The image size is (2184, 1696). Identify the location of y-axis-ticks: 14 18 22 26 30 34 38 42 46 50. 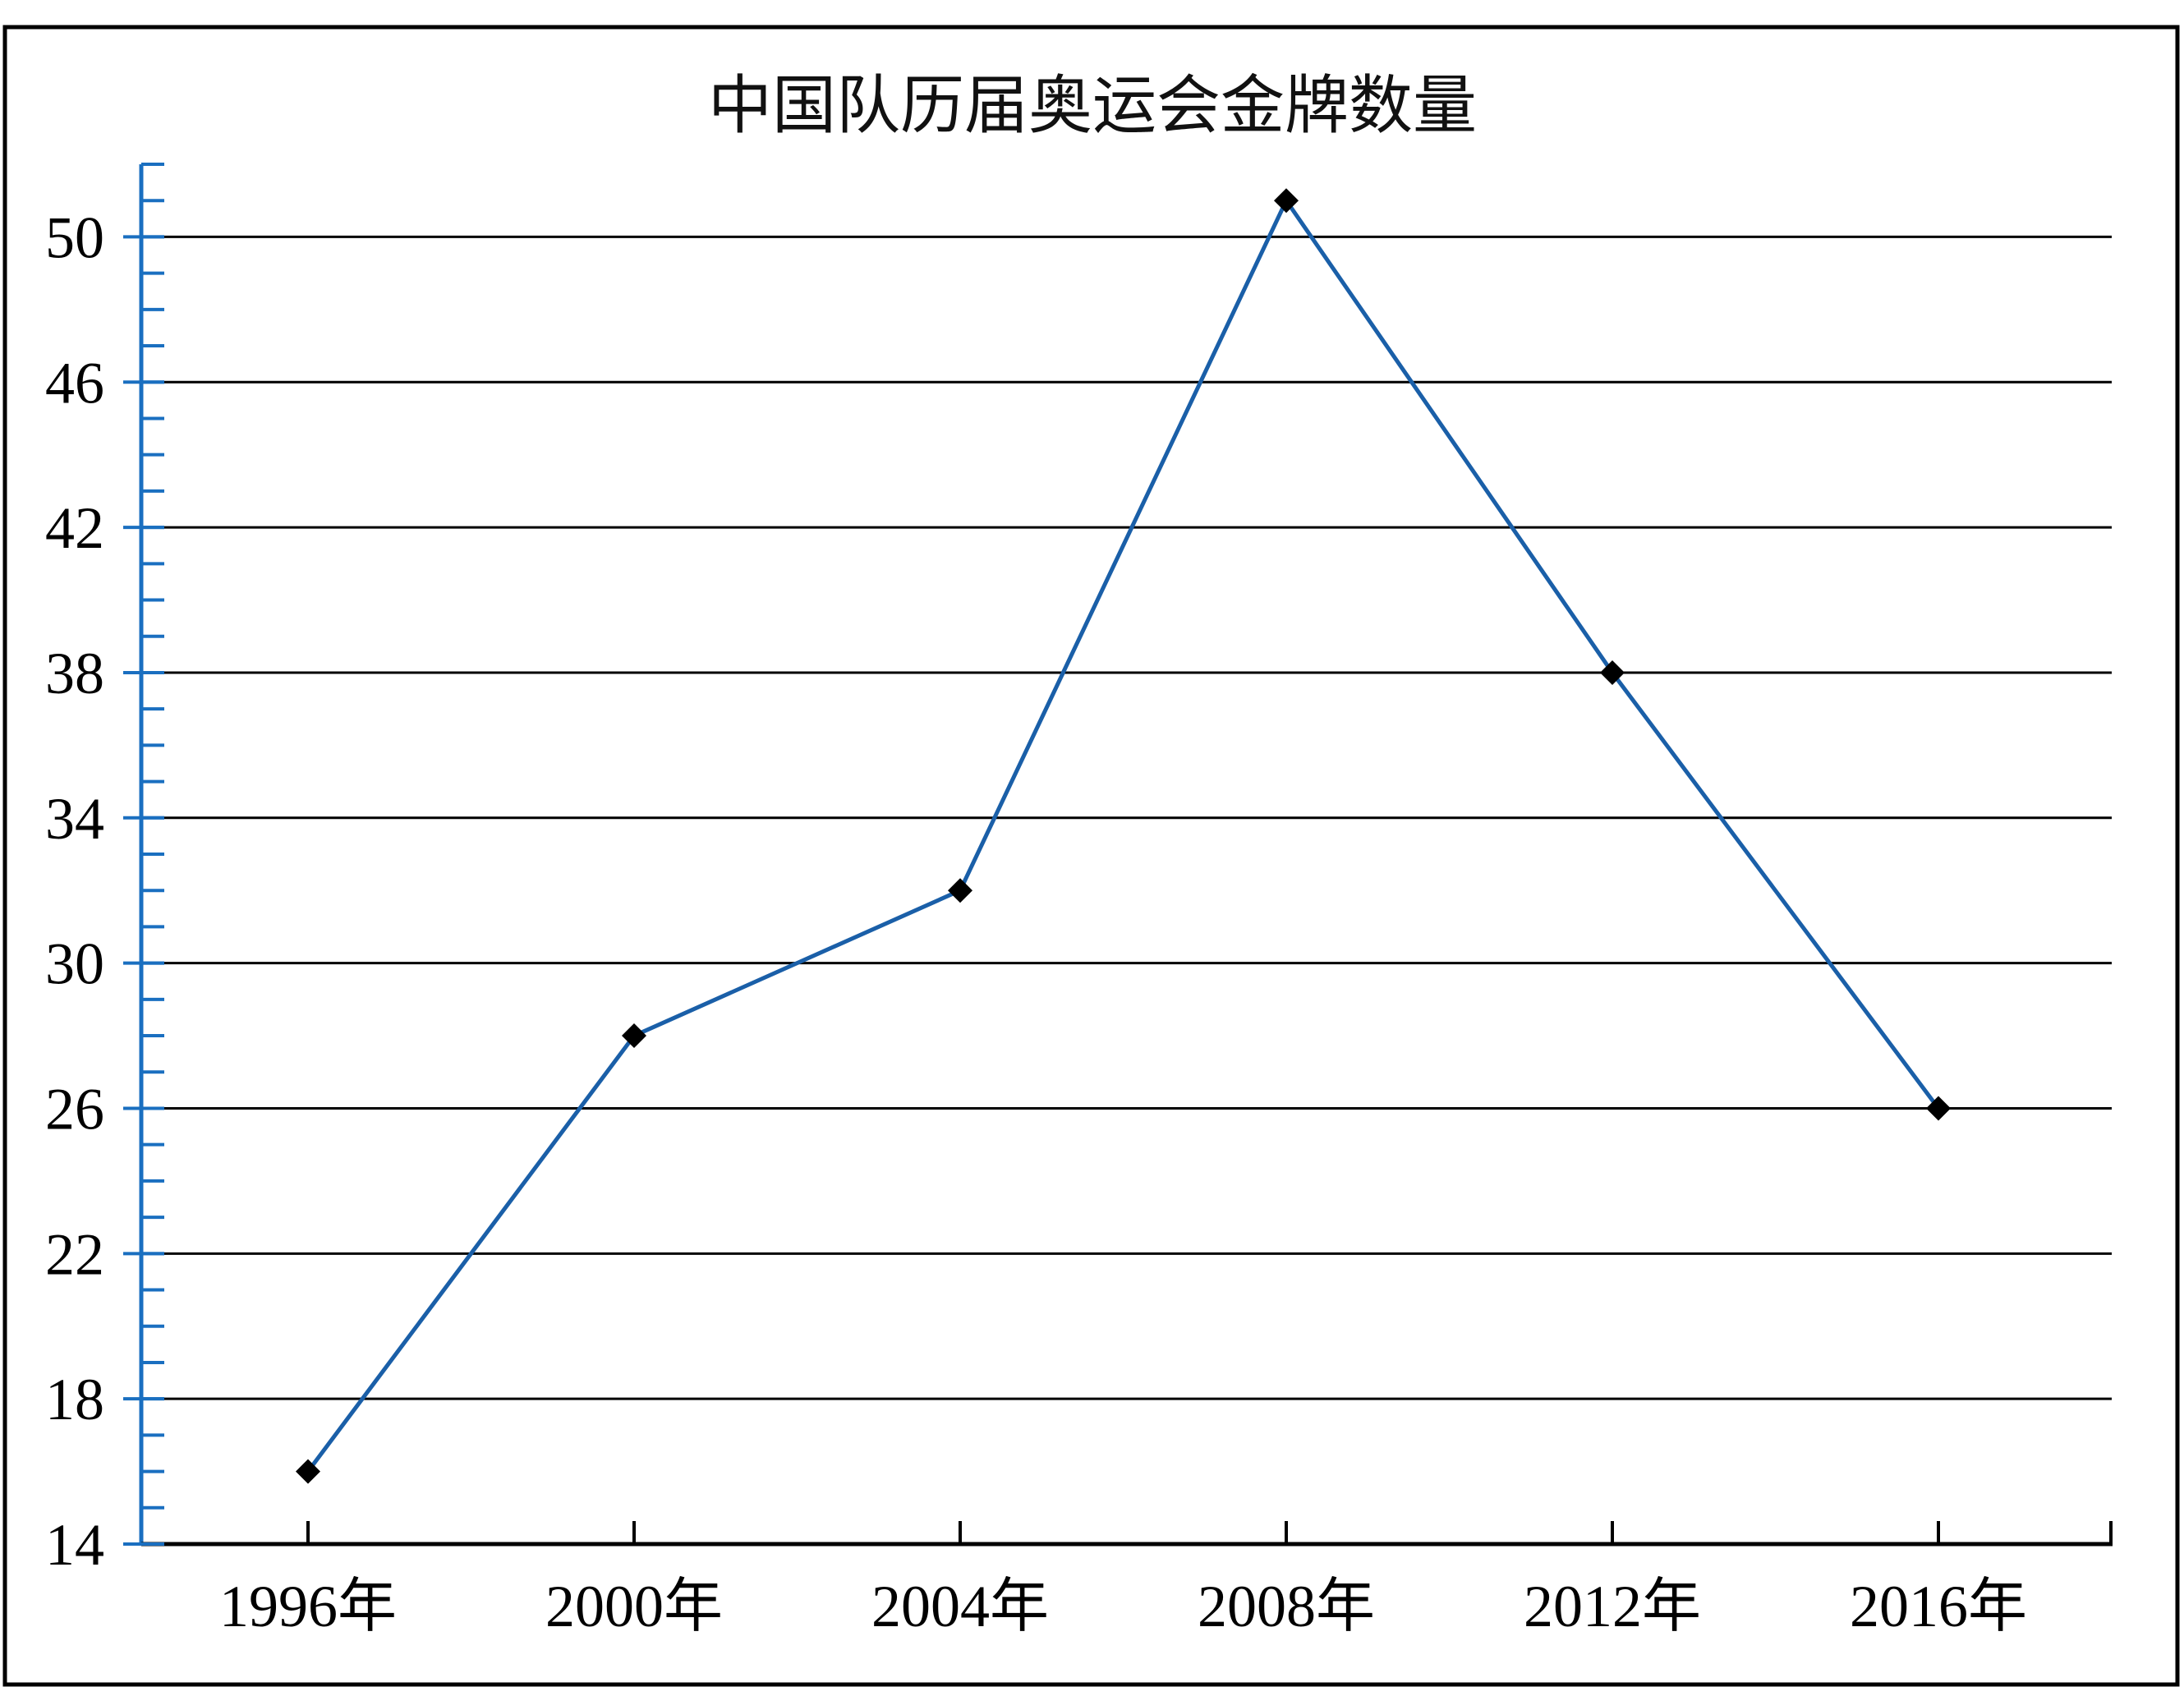
(104, 870).